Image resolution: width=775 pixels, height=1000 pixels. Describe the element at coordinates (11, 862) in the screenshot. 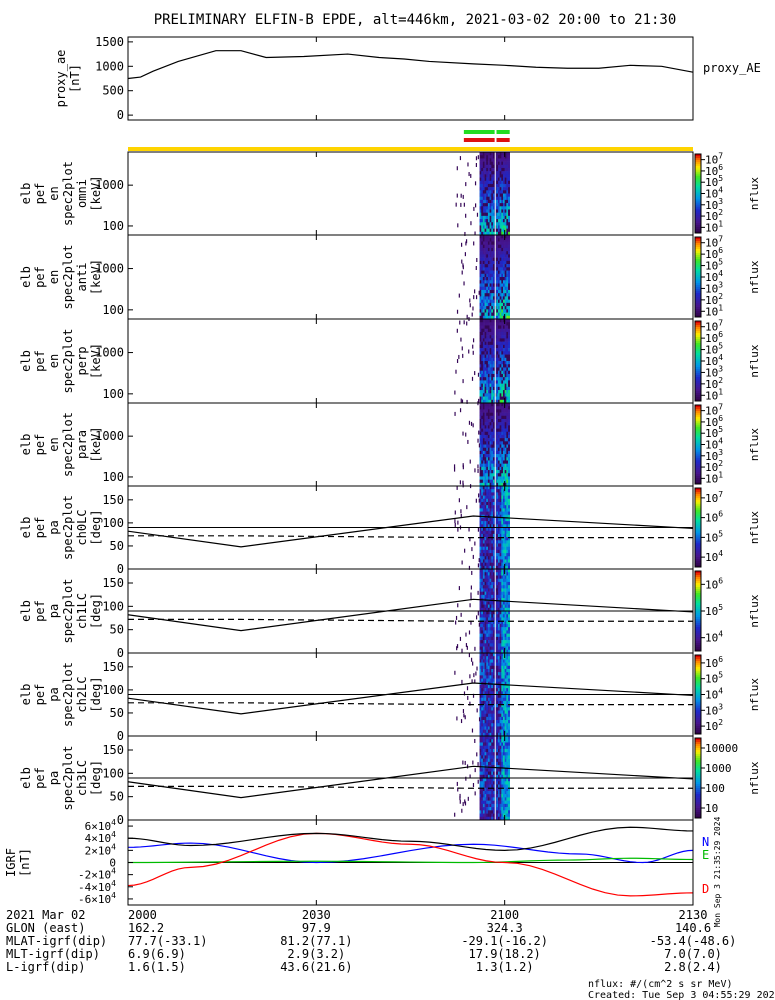

I see `ylabel-text: IGRF` at that location.